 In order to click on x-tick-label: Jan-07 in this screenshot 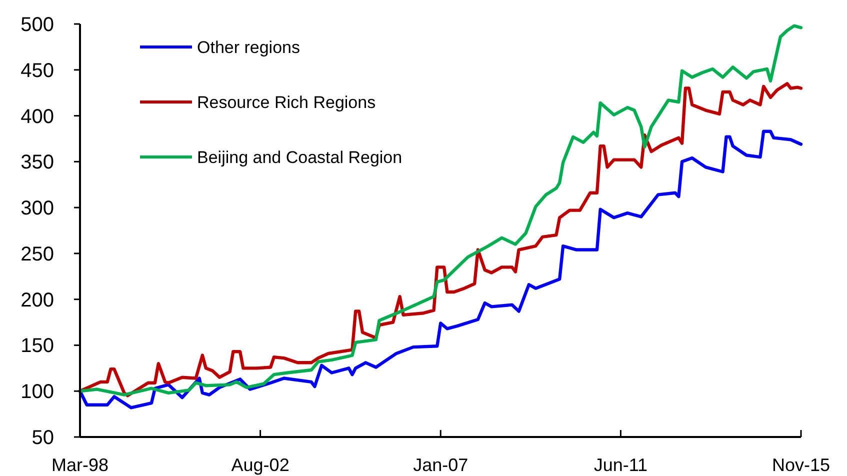, I will do `click(440, 465)`.